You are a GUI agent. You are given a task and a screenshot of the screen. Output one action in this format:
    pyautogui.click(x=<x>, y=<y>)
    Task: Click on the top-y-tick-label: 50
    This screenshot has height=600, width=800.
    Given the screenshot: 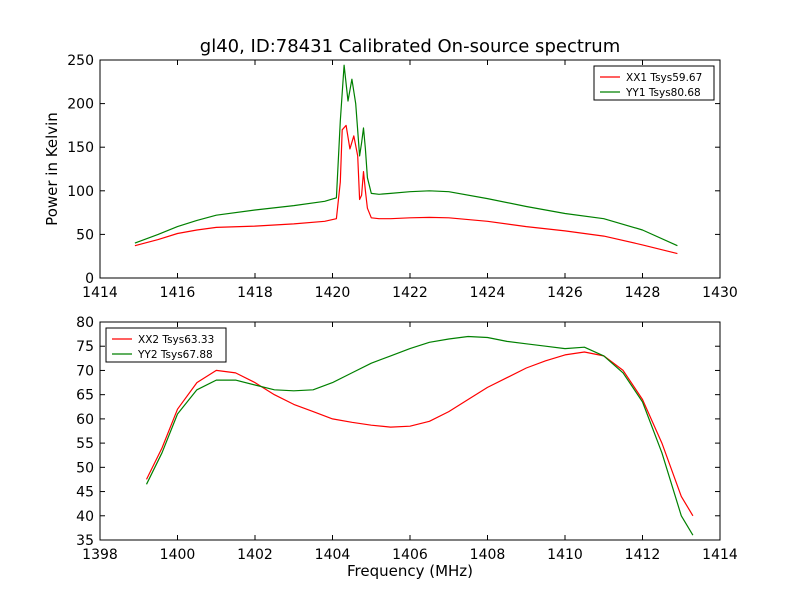 What is the action you would take?
    pyautogui.click(x=85, y=235)
    